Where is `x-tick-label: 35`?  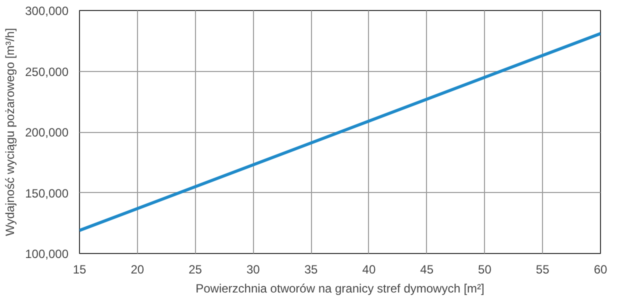
x-tick-label: 35 is located at coordinates (311, 269).